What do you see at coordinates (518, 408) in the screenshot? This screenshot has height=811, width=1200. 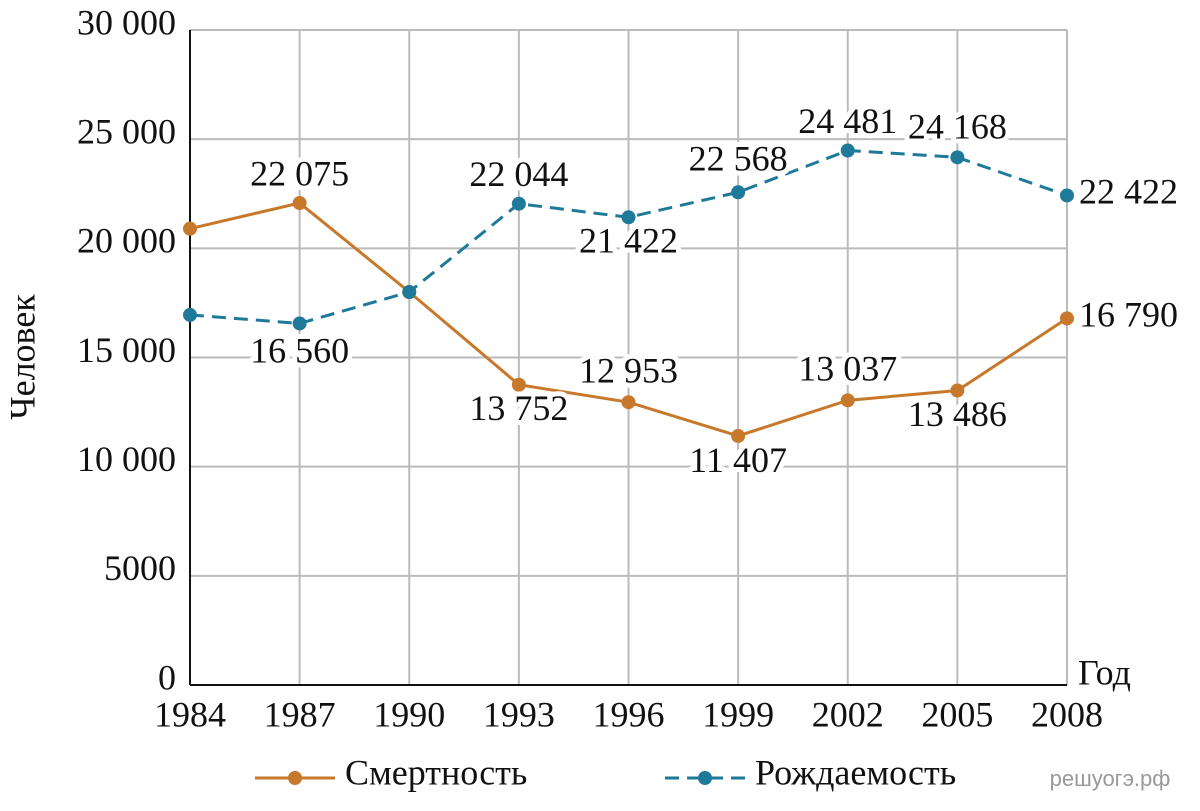 I see `data-label: 13 752` at bounding box center [518, 408].